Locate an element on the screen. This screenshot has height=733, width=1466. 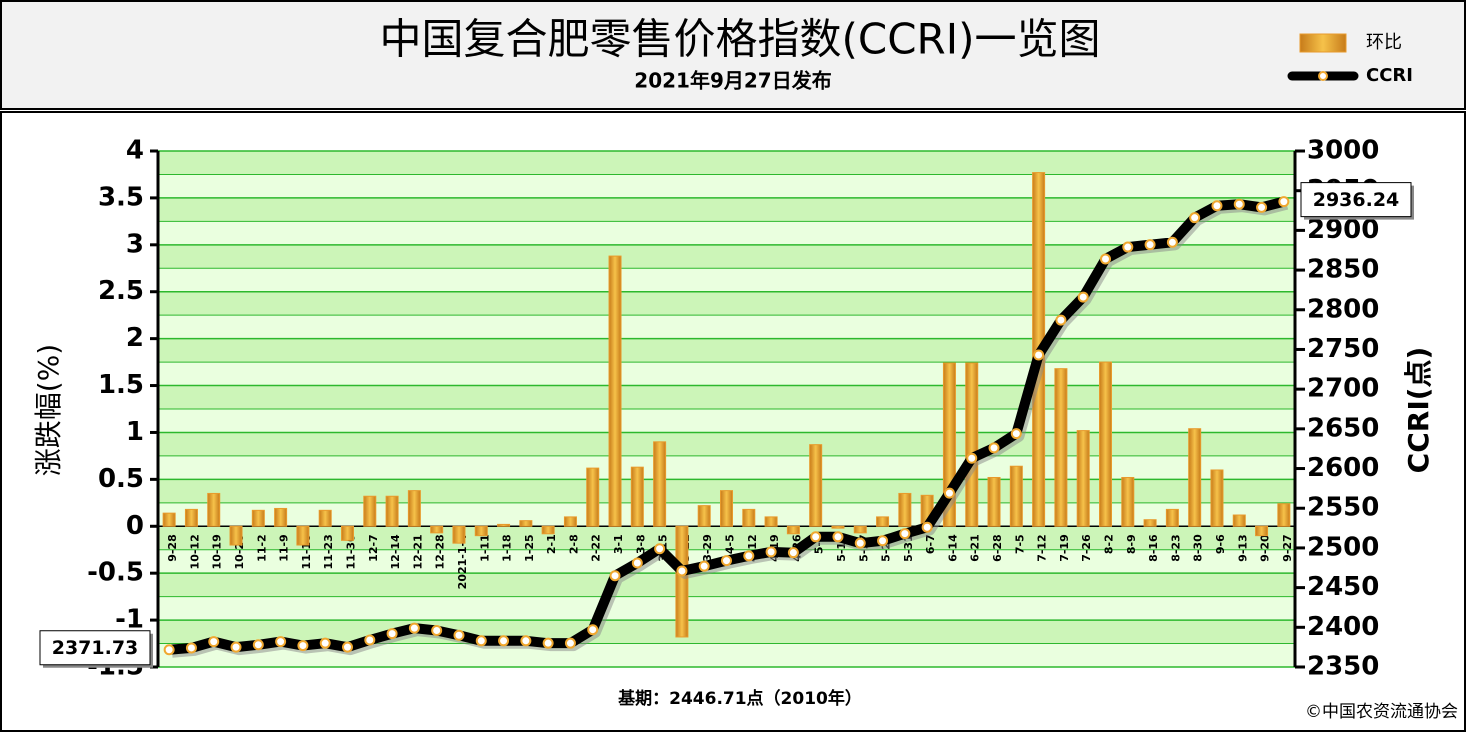
x-tick-label: 1-11 is located at coordinates (484, 548).